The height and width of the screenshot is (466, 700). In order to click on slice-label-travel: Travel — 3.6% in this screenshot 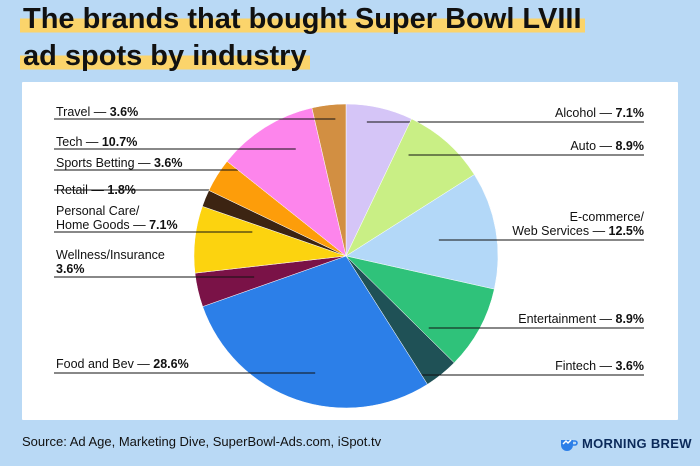, I will do `click(97, 112)`.